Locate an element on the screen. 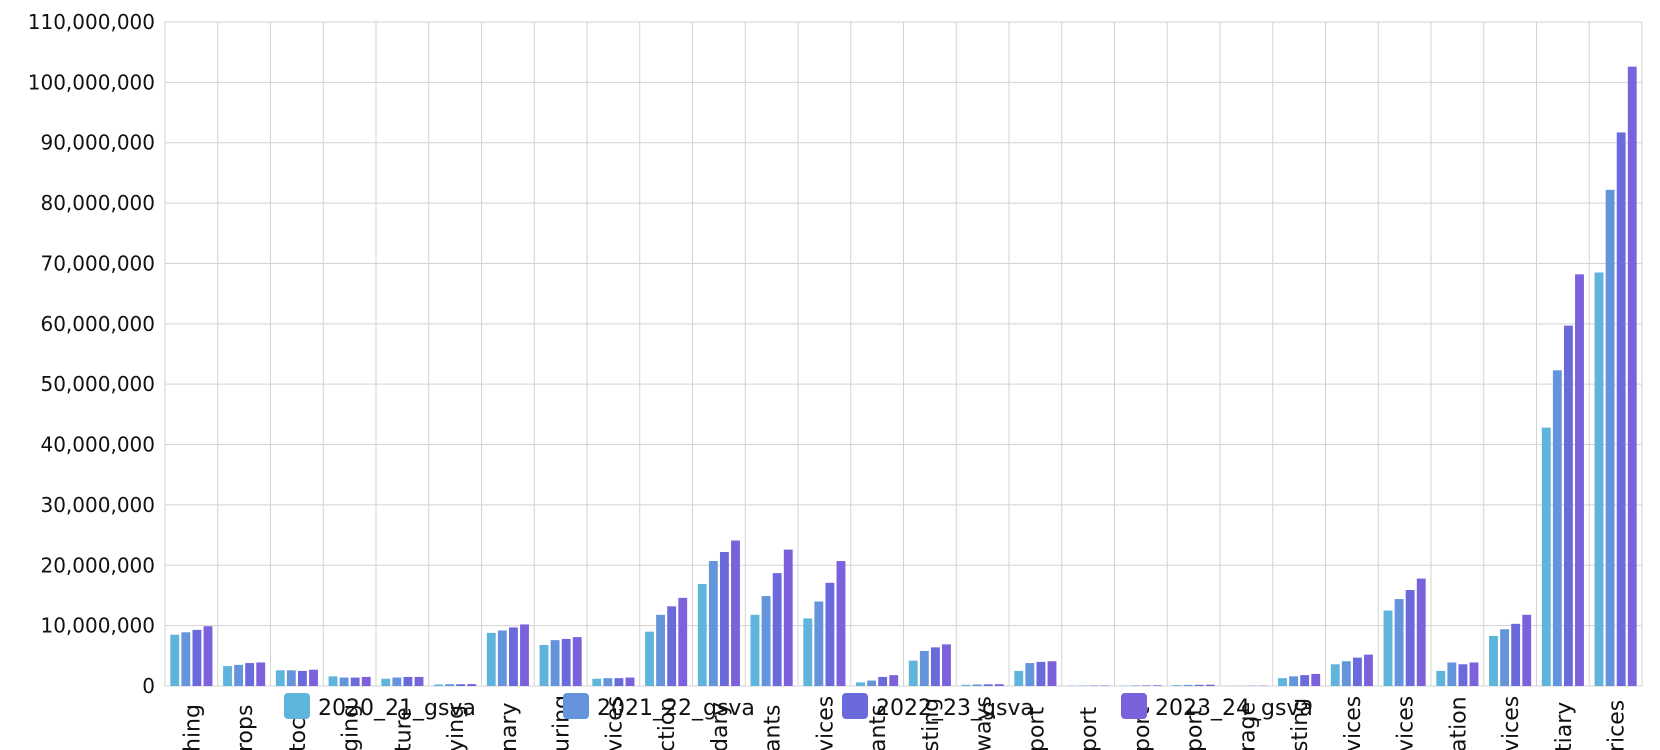  x-tick-label: dary is located at coordinates (720, 726).